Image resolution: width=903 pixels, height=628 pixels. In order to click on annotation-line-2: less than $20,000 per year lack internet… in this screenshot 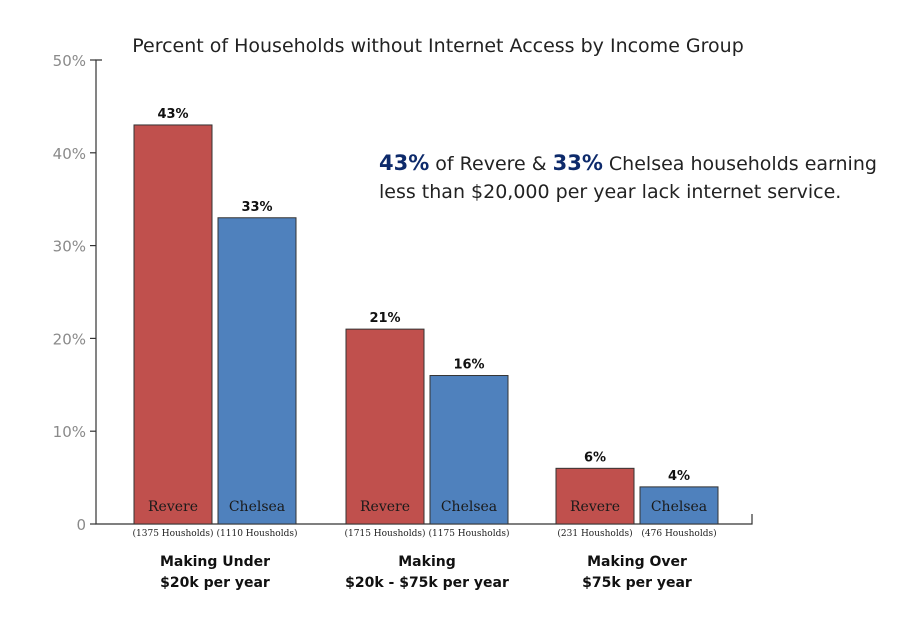, I will do `click(610, 192)`.